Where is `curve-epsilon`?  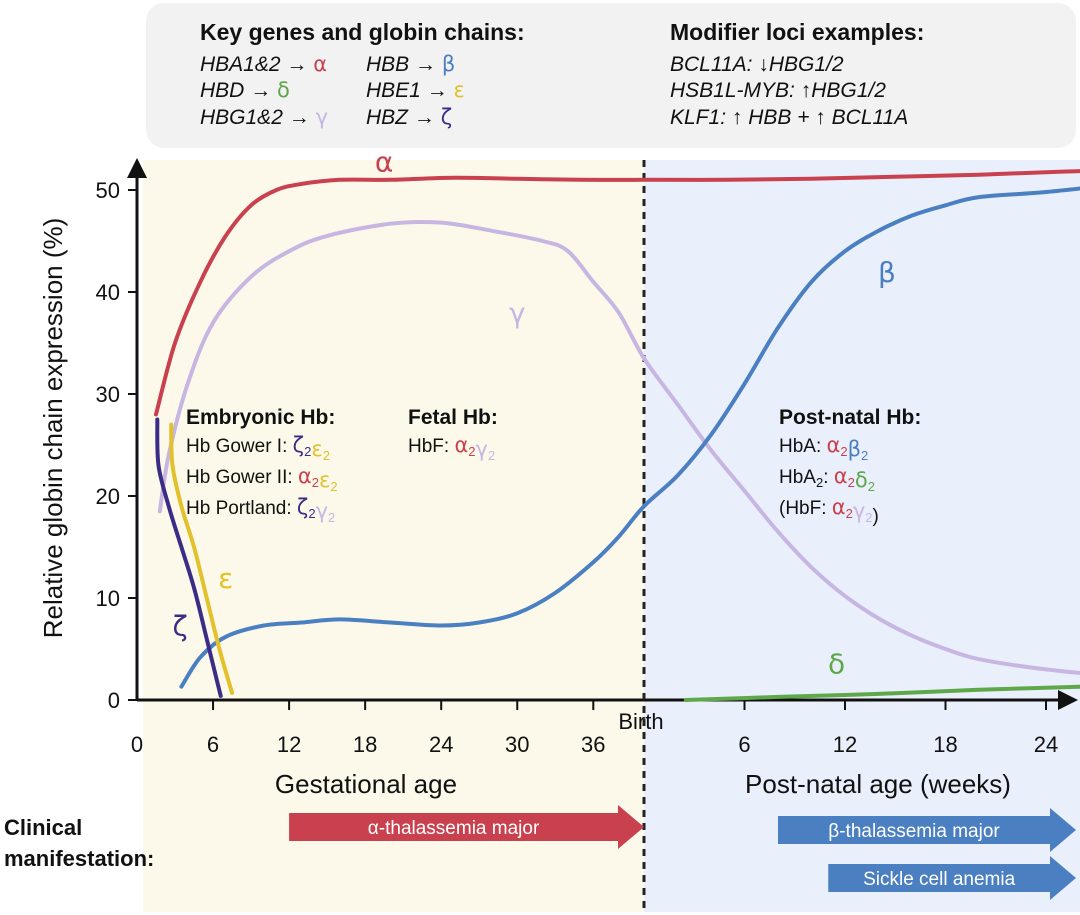 curve-epsilon is located at coordinates (202, 558).